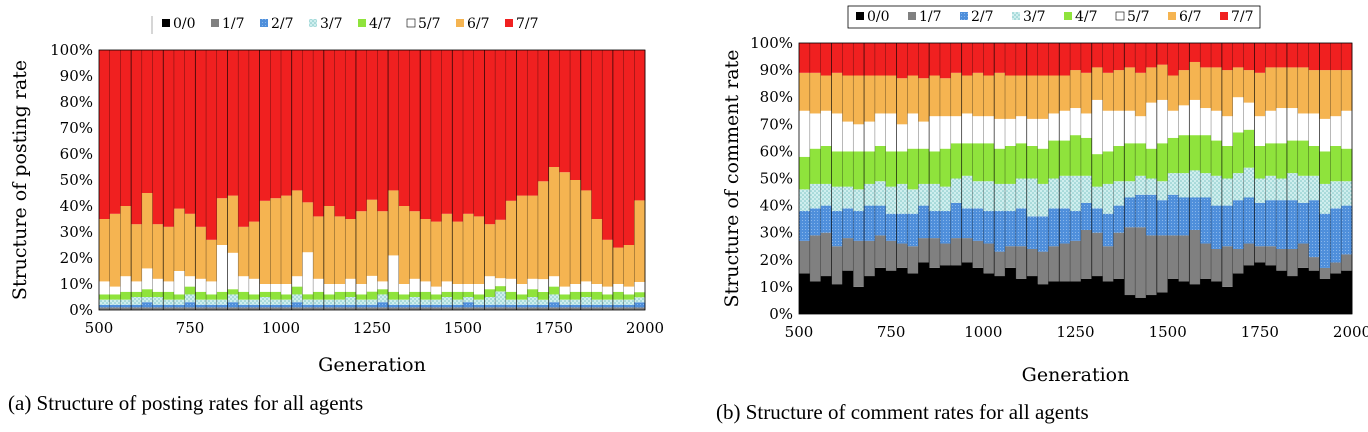  What do you see at coordinates (1325, 135) in the screenshot?
I see `bar-segment-5-7-1940` at bounding box center [1325, 135].